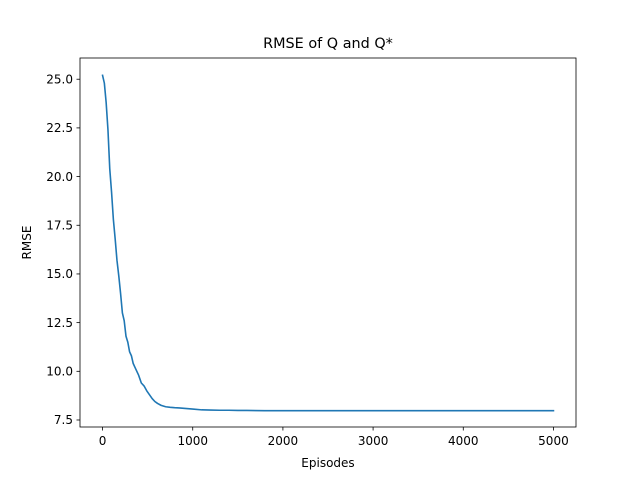 The height and width of the screenshot is (484, 640). What do you see at coordinates (328, 44) in the screenshot?
I see `chart-title: RMSE of Q and Q*` at bounding box center [328, 44].